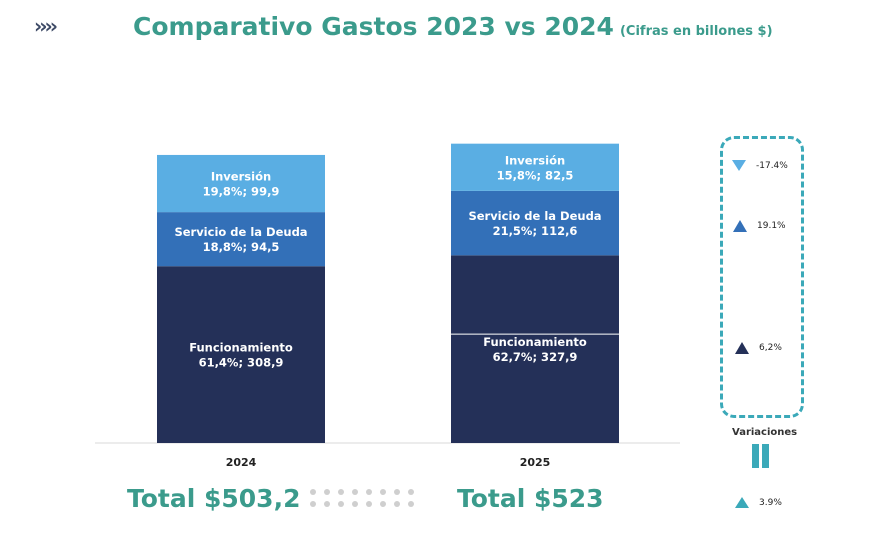 Image resolution: width=890 pixels, height=537 pixels. What do you see at coordinates (535, 357) in the screenshot?
I see `data-label-value: 62,7%; 327,9` at bounding box center [535, 357].